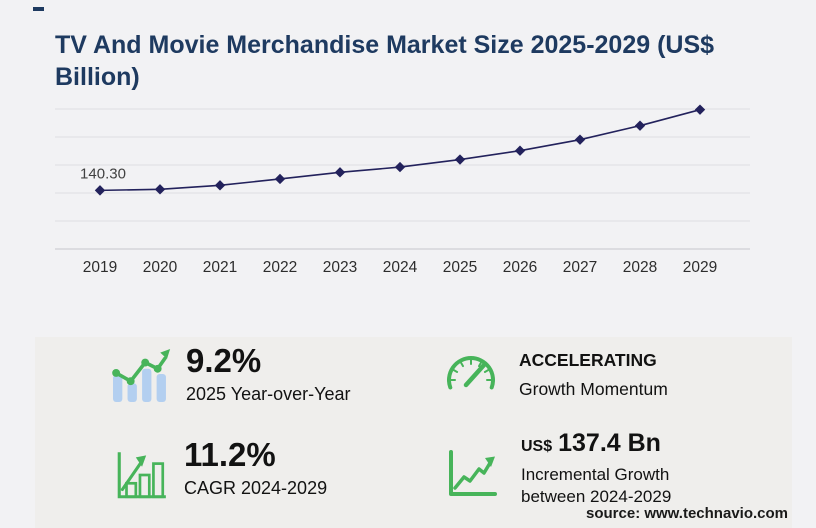 The height and width of the screenshot is (528, 816). I want to click on svg-text: 2022, so click(280, 267).